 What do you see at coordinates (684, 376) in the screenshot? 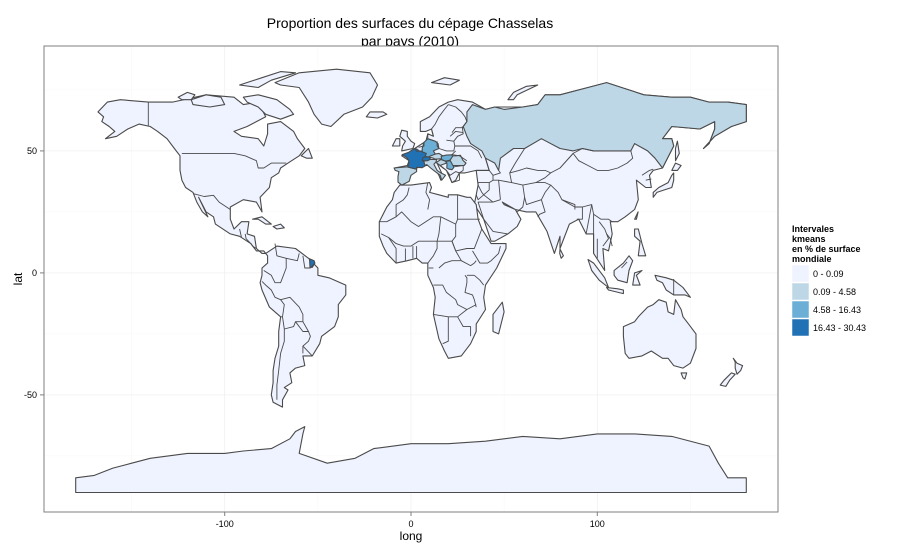
I see `region-tasmania: Tasmania` at bounding box center [684, 376].